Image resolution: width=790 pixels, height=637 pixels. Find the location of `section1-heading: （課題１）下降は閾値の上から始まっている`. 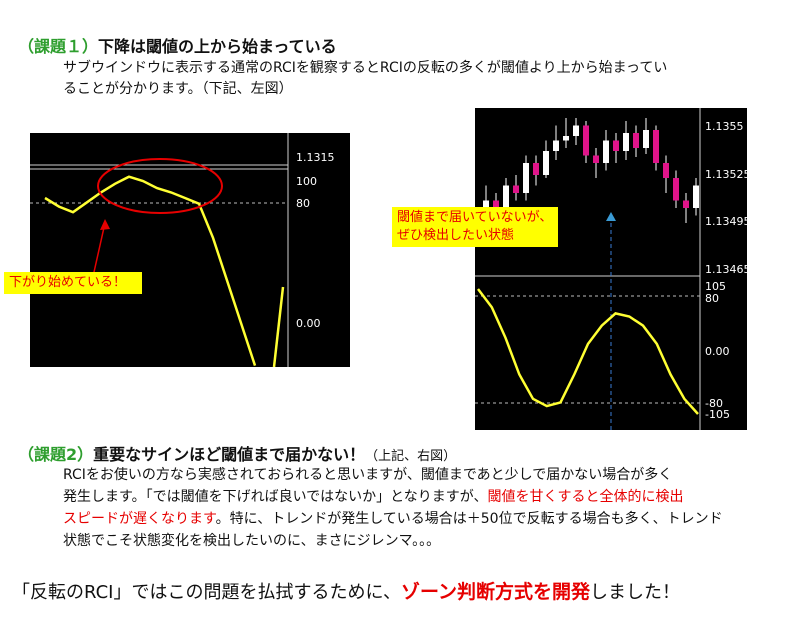

section1-heading: （課題１）下降は閾値の上から始まっている is located at coordinates (177, 45).